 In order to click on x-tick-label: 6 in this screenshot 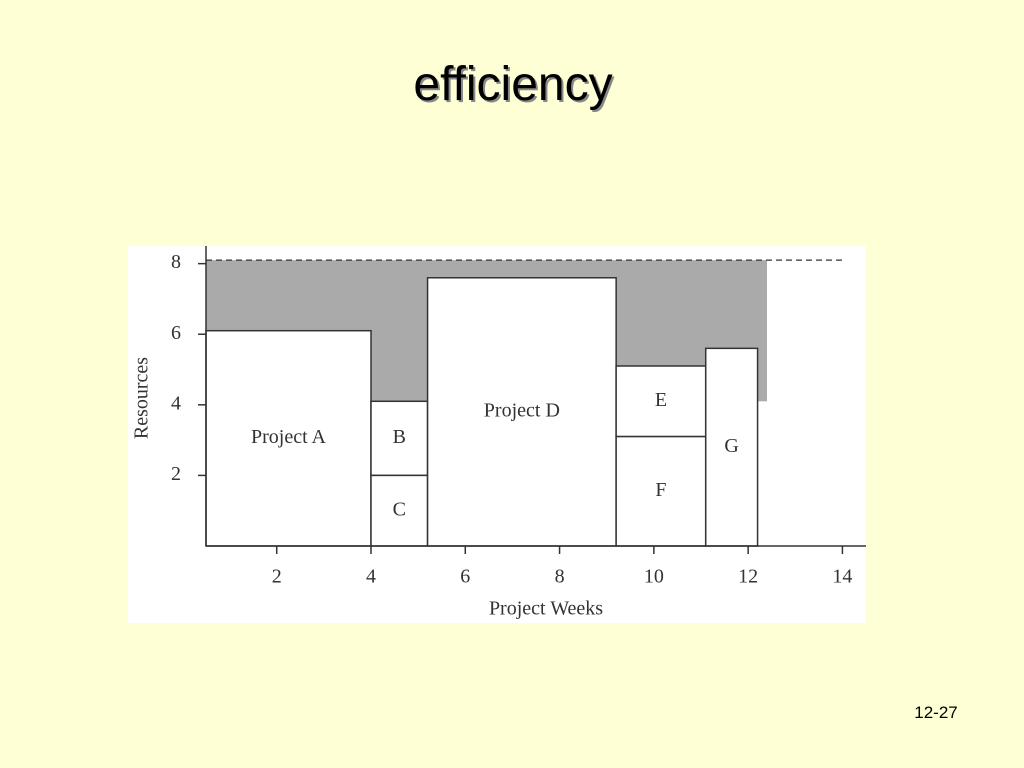, I will do `click(465, 577)`.